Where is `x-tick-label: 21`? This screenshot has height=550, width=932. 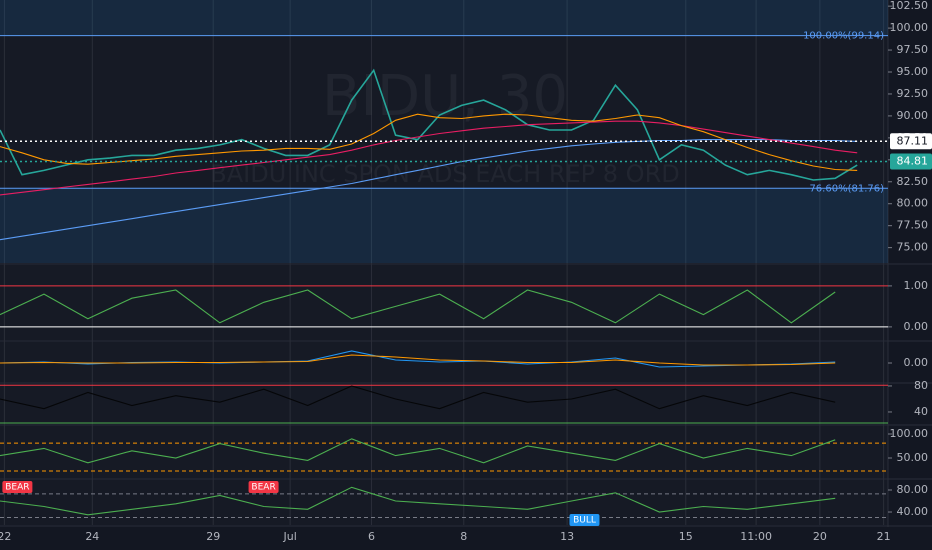
x-tick-label: 21 is located at coordinates (884, 536).